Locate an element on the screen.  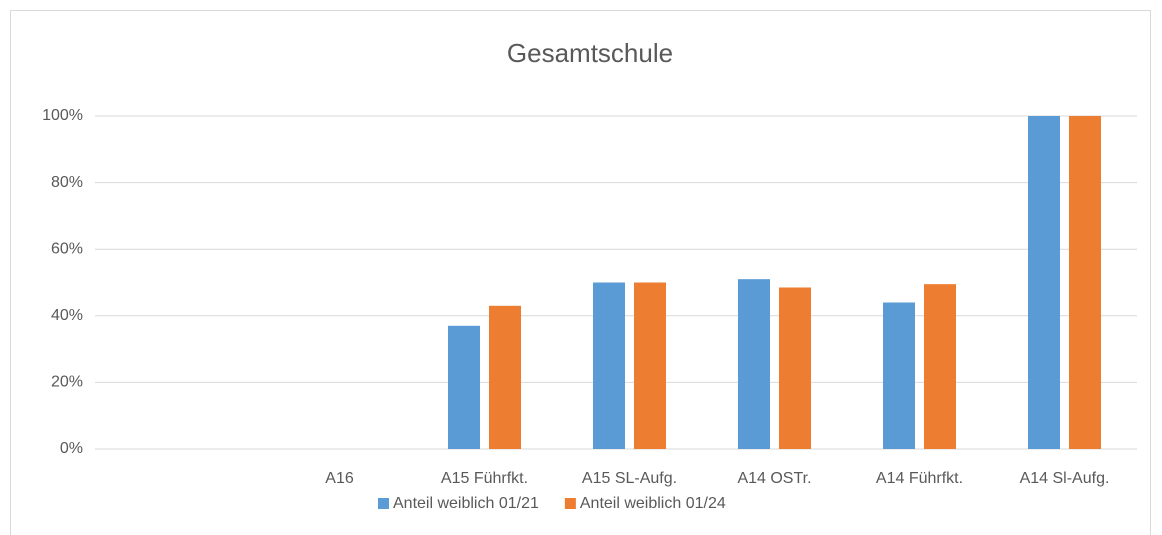
x-tick-label: A15 Führfkt. is located at coordinates (484, 478).